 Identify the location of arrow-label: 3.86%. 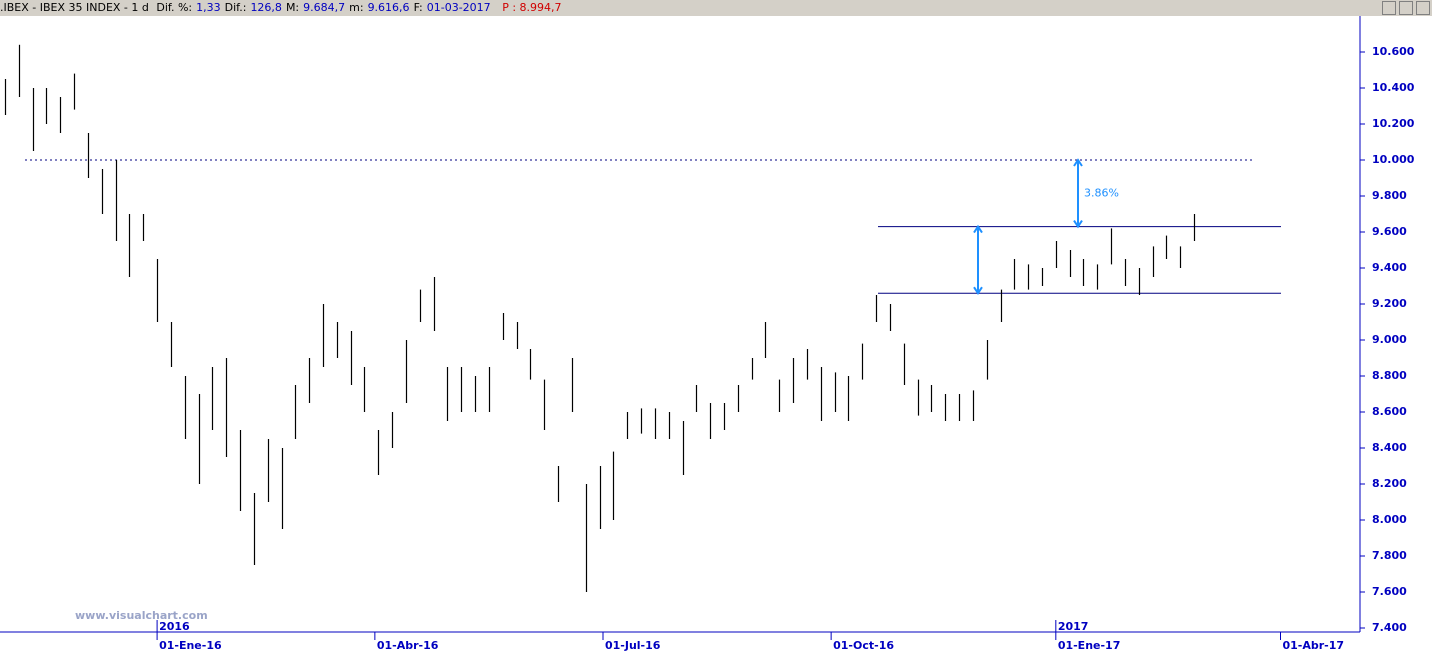
(1101, 192).